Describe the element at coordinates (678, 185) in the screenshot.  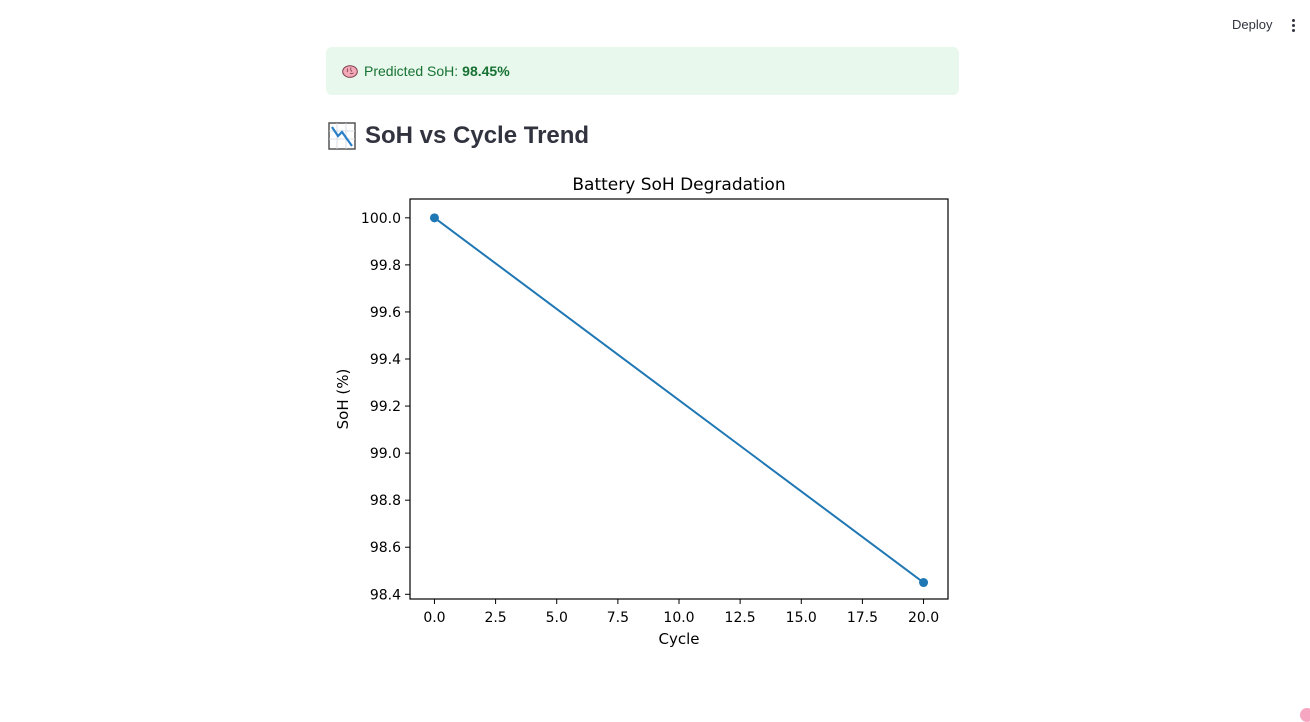
I see `chart-title: Battery SoH Degradation` at that location.